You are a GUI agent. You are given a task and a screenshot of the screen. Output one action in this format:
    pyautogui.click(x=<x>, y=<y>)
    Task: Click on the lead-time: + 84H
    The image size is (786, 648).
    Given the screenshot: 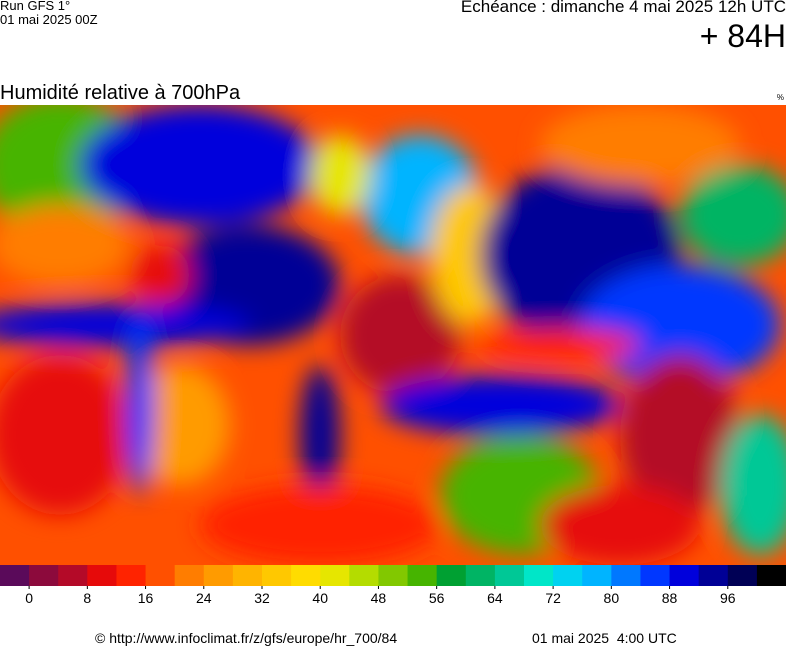 What is the action you would take?
    pyautogui.click(x=742, y=36)
    